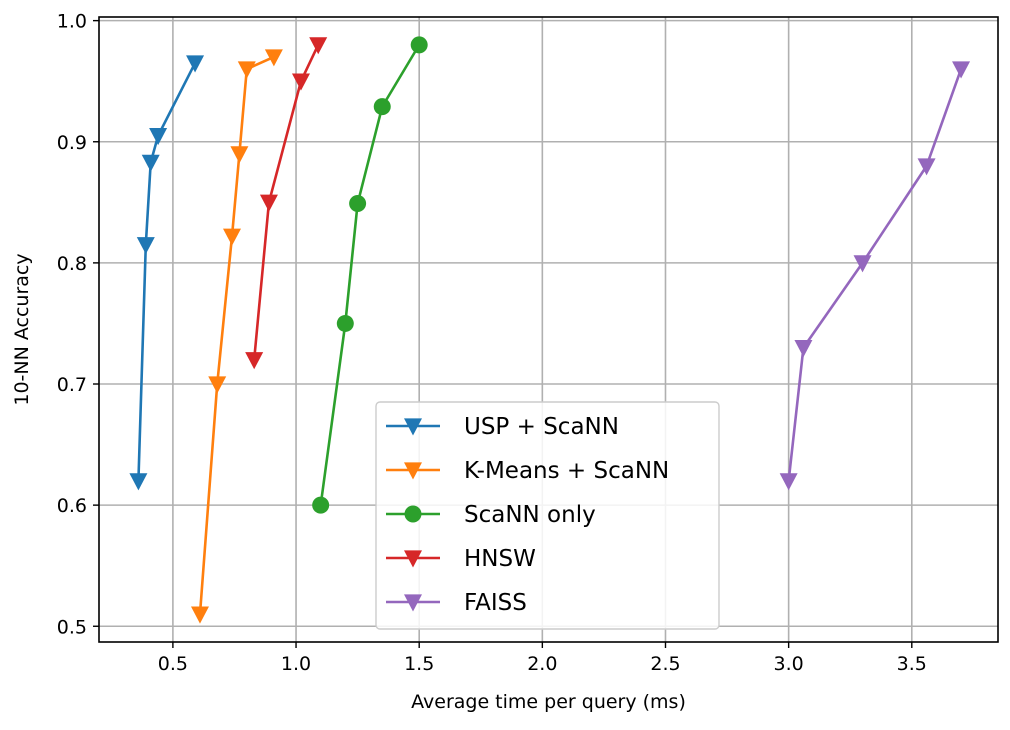 Image resolution: width=1010 pixels, height=730 pixels. I want to click on x-axis-ticks: 0.5 1.0 1.5 2.0 2.5 3.0 3.5, so click(542, 658).